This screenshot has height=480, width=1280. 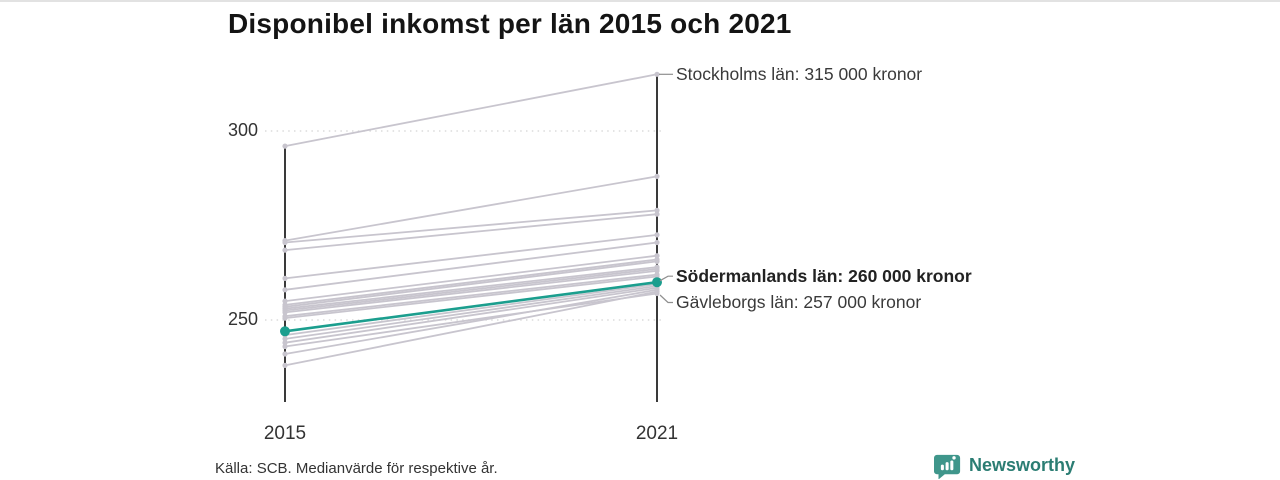 What do you see at coordinates (242, 130) in the screenshot?
I see `y-axis-tick-300: 300` at bounding box center [242, 130].